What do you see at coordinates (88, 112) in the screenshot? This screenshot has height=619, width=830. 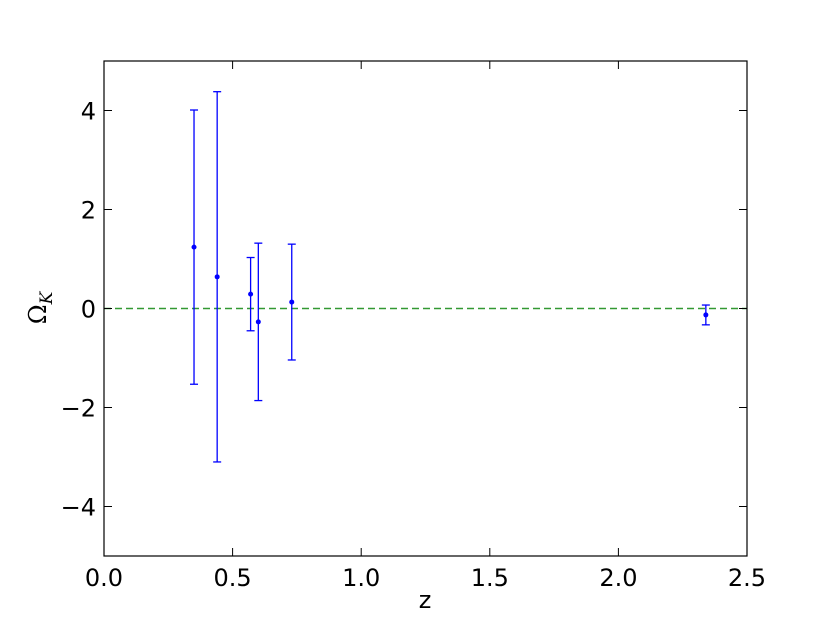 I see `y-tick-label: 4` at bounding box center [88, 112].